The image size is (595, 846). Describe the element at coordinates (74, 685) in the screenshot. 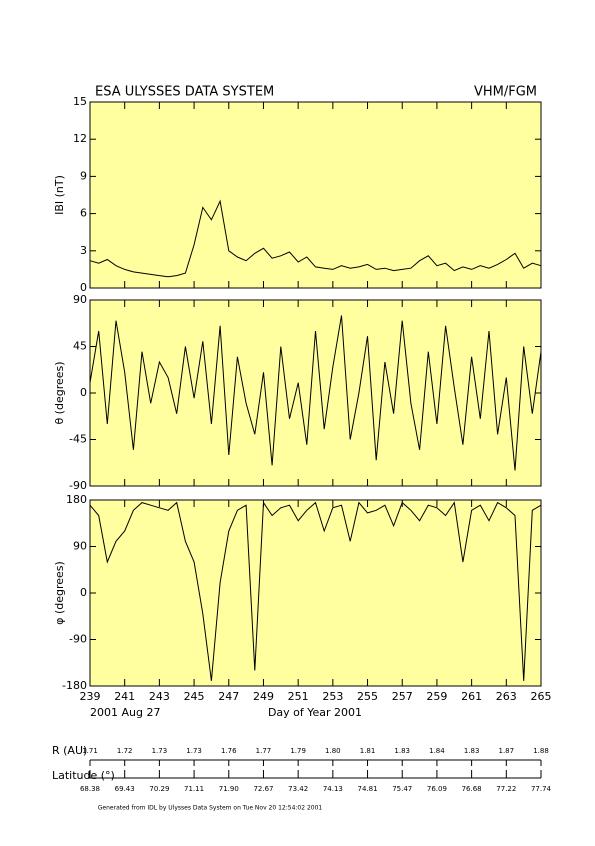

I see `y-tick-label: -180` at that location.